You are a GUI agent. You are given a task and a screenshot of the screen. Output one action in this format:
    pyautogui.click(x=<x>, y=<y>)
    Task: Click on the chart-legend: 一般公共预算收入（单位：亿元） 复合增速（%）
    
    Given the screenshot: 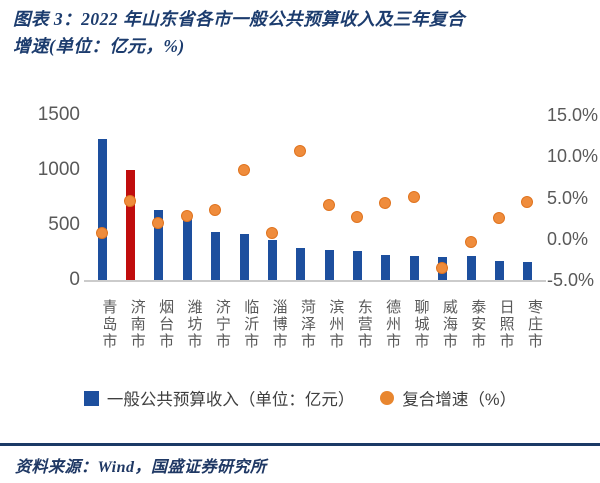 What is the action you would take?
    pyautogui.click(x=300, y=398)
    